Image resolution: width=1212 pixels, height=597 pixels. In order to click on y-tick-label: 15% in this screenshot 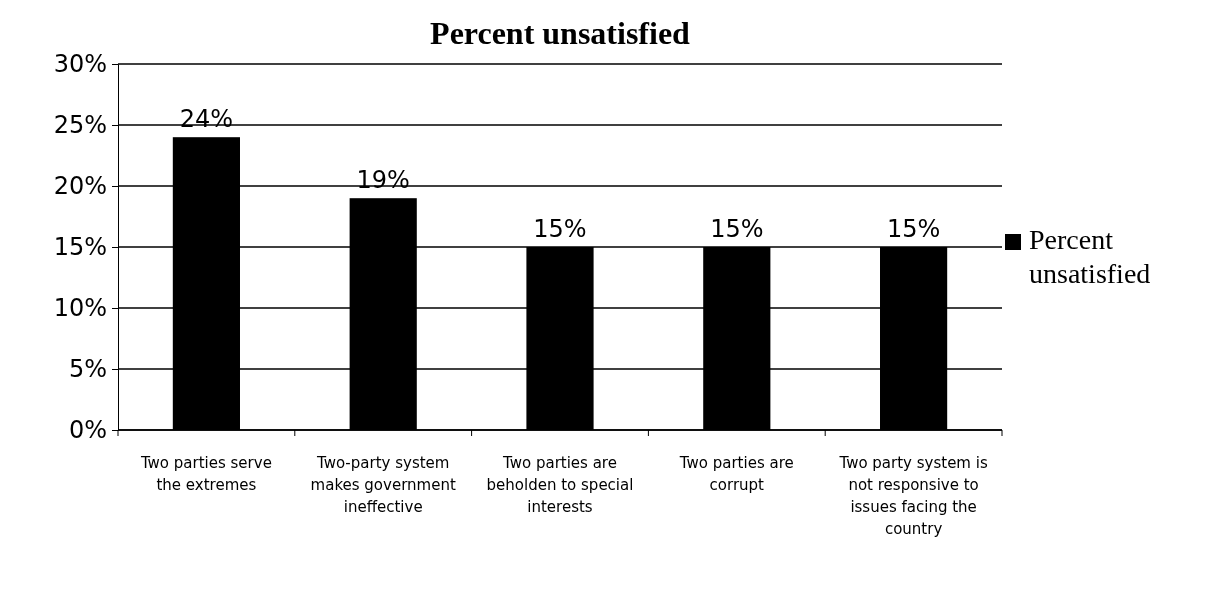, I will do `click(80, 247)`.